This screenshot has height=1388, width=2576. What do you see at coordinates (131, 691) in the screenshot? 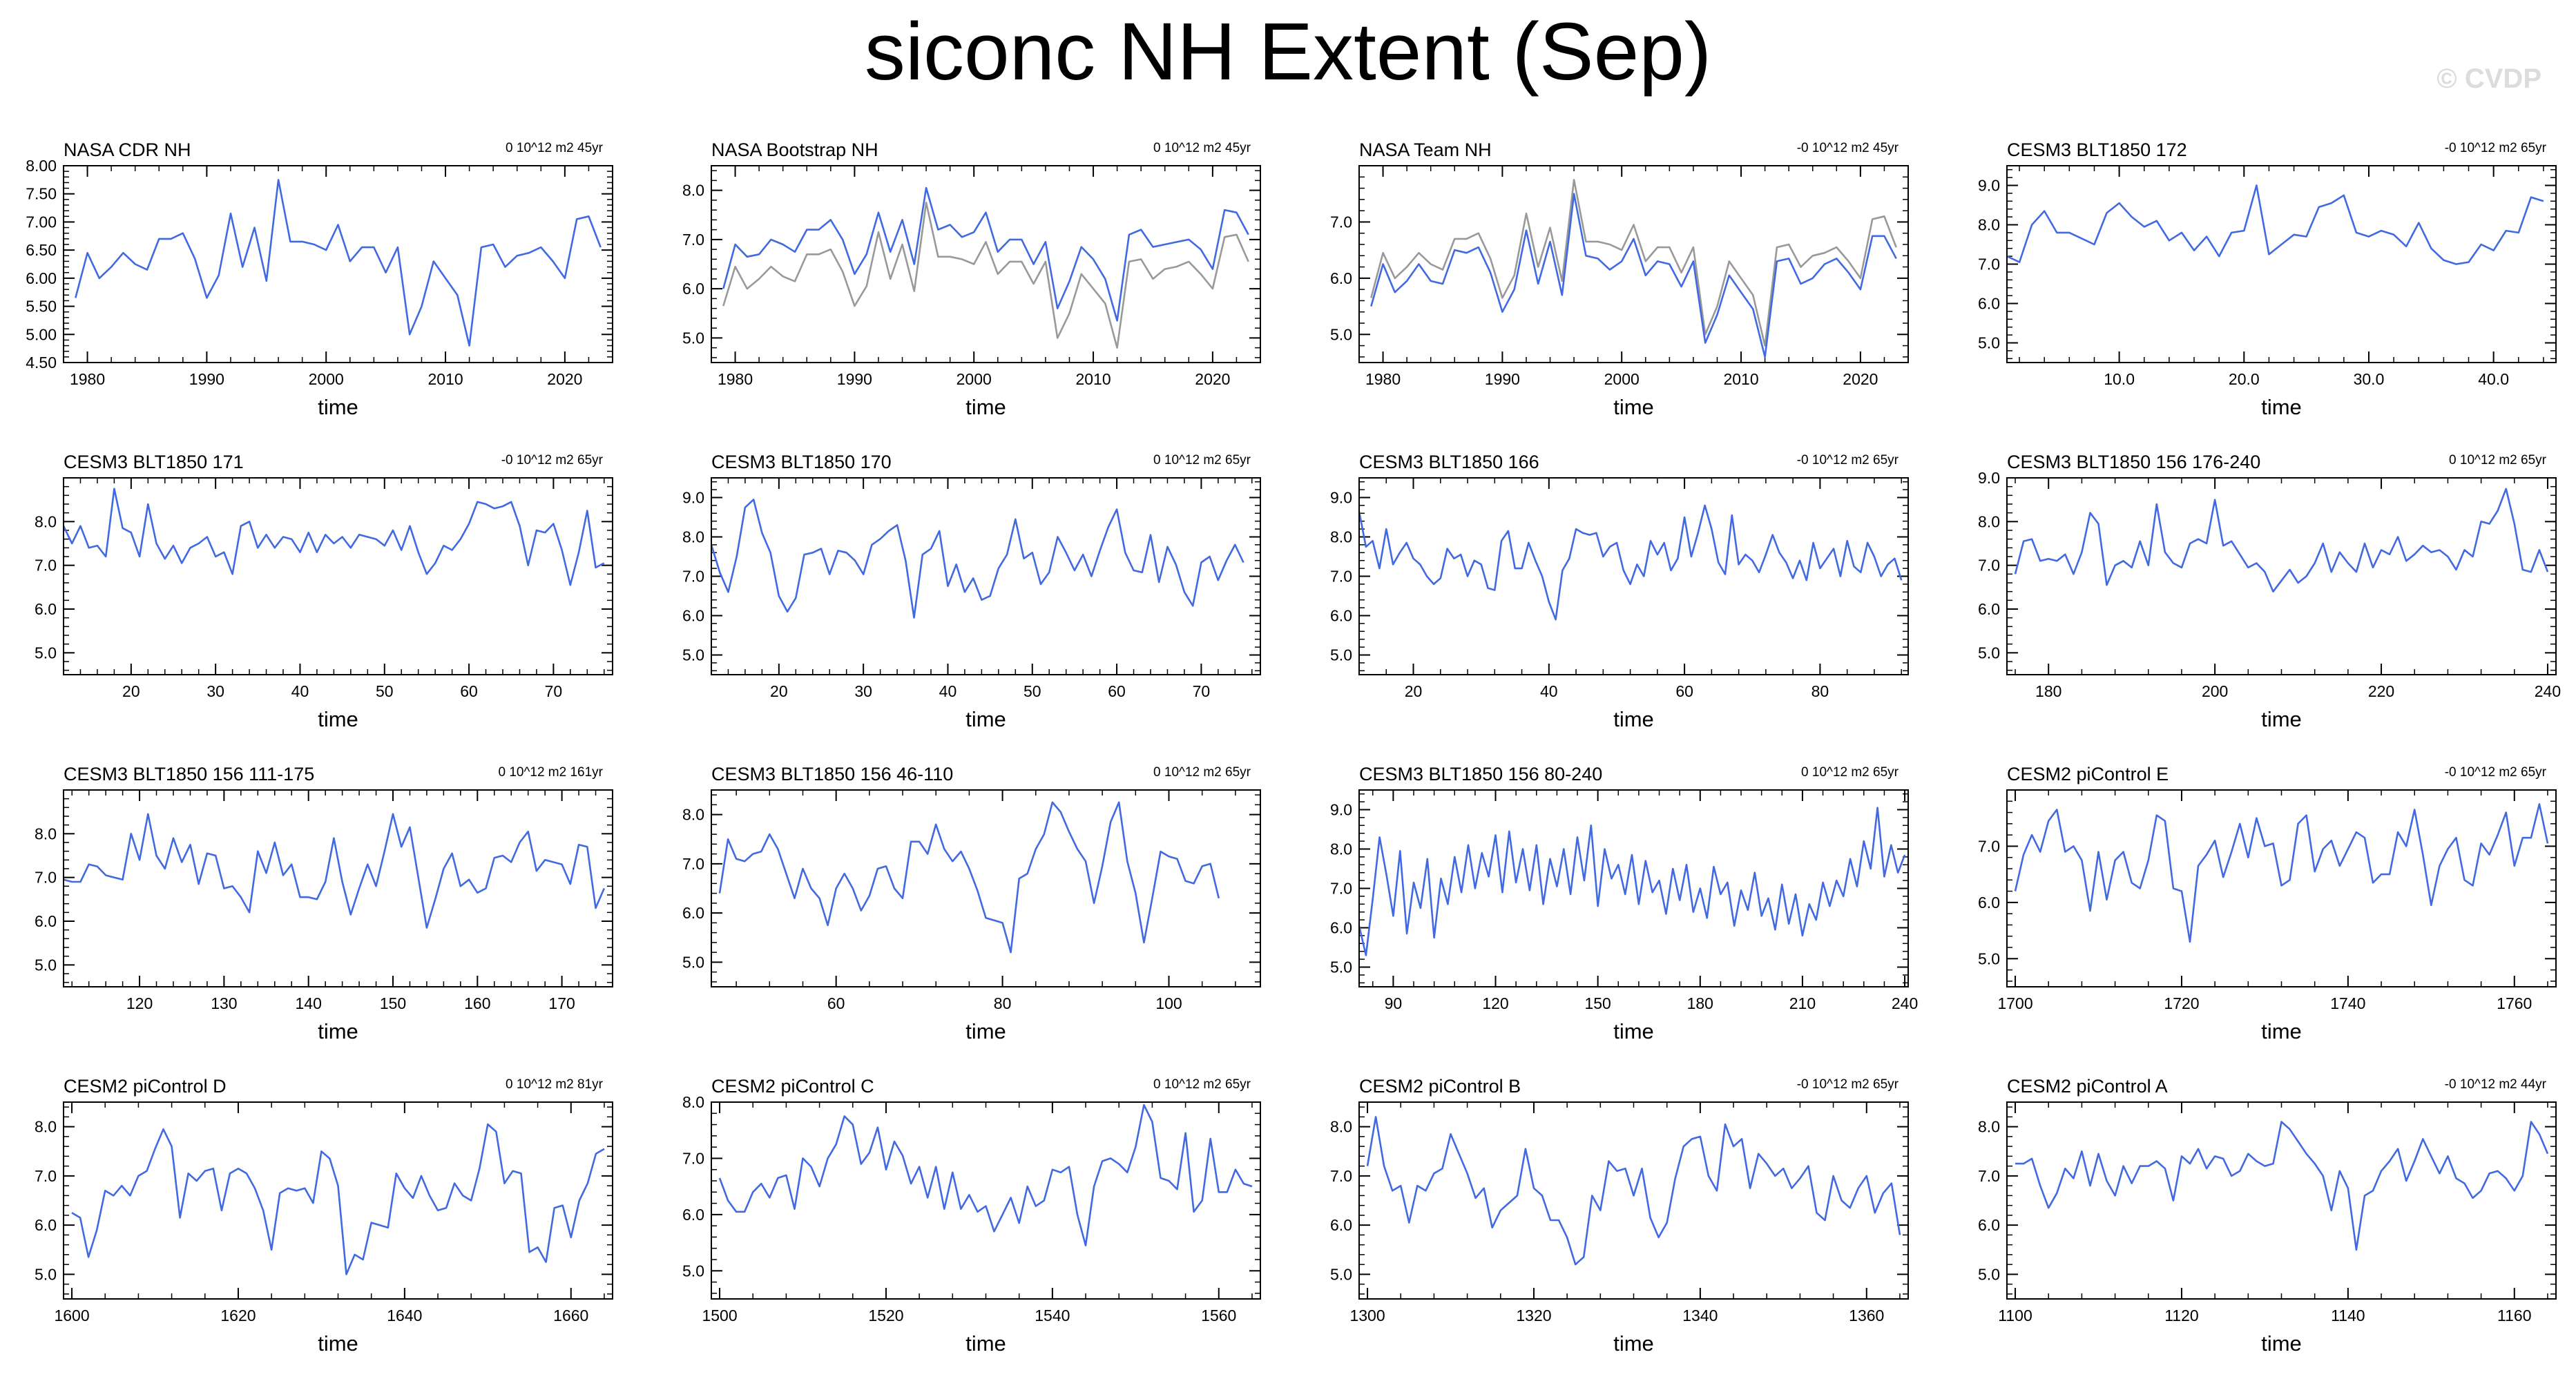
I see `x-tick-label: 20` at bounding box center [131, 691].